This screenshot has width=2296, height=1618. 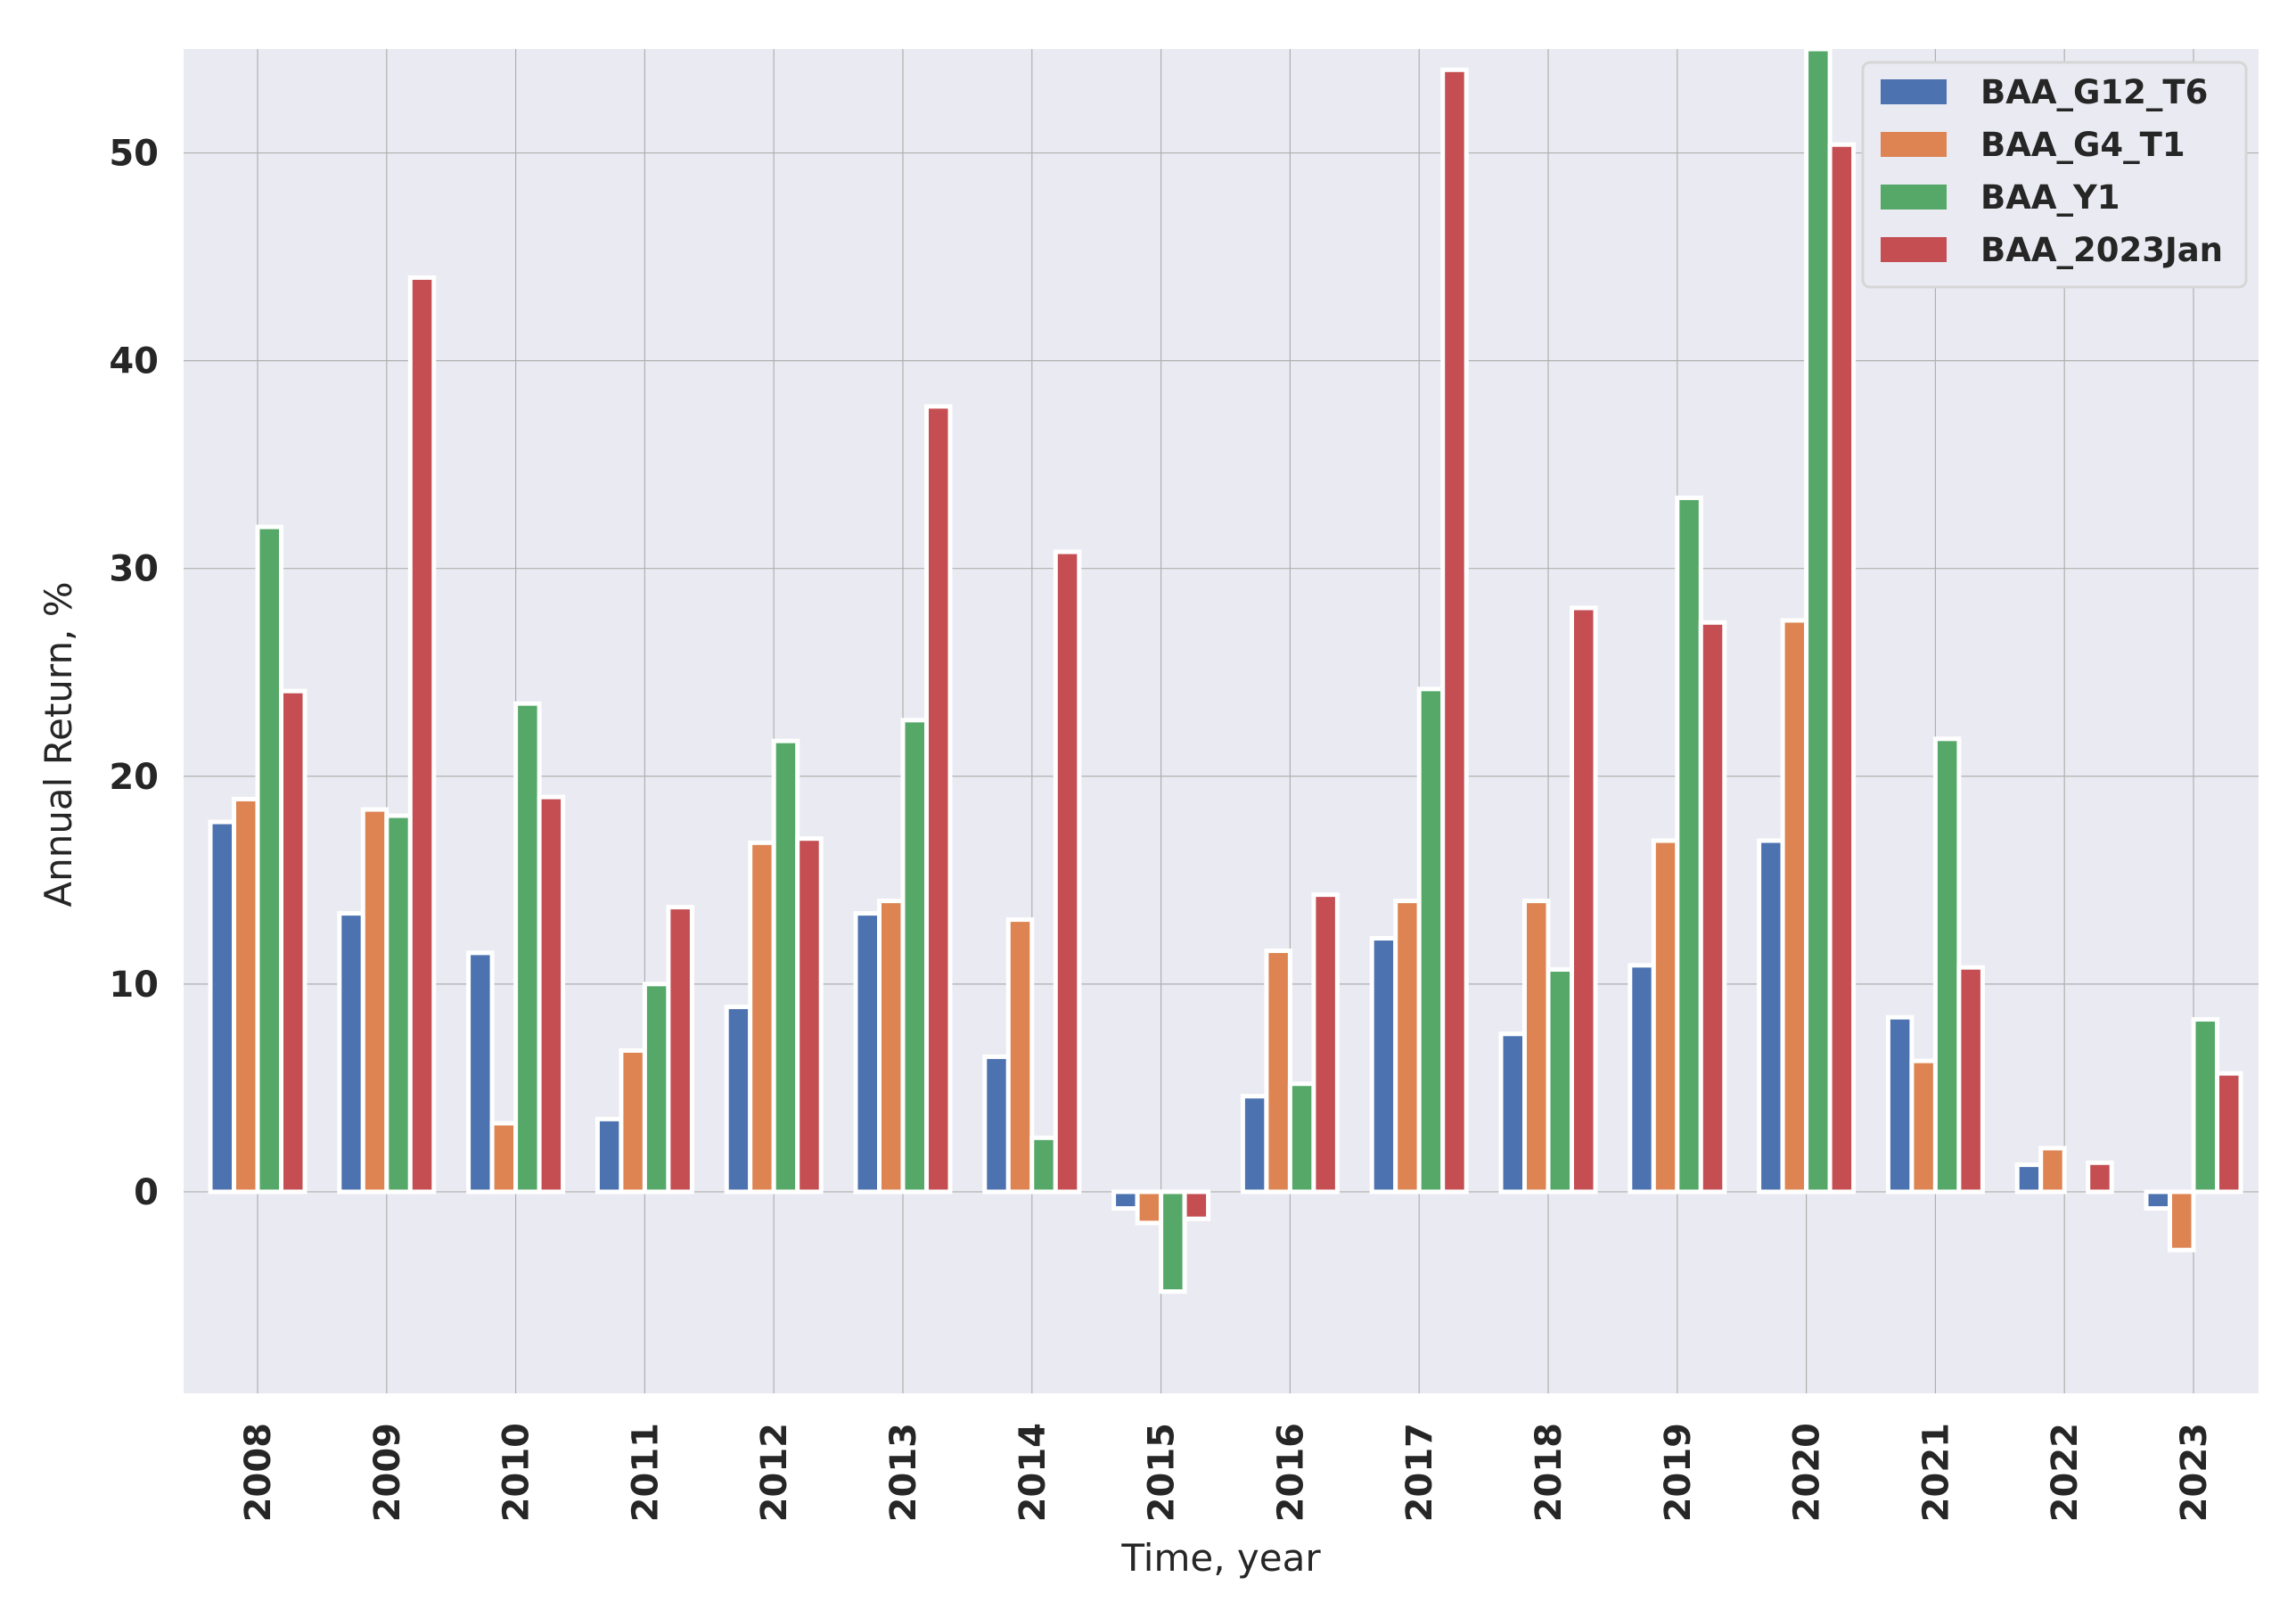 I want to click on bar-BAA_Y1-2016, so click(x=1301, y=1138).